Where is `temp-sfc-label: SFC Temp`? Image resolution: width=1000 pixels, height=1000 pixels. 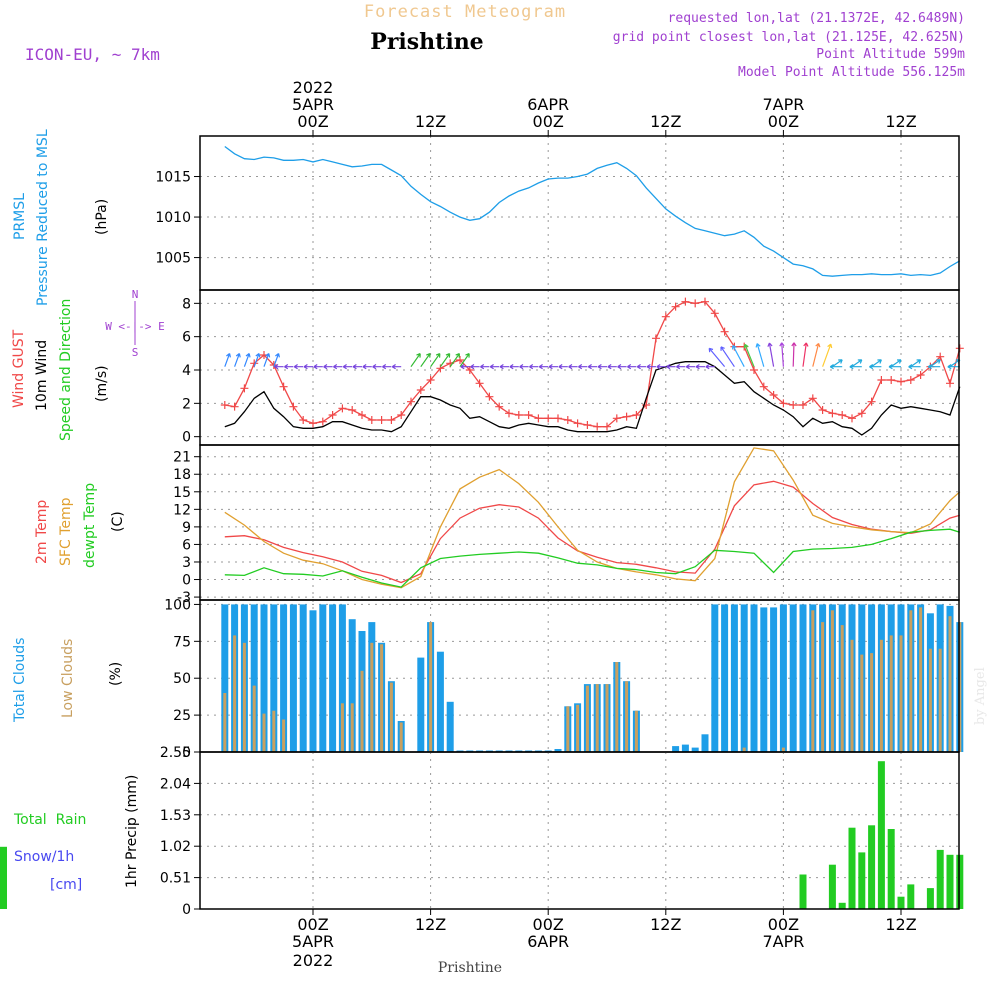 temp-sfc-label: SFC Temp is located at coordinates (66, 531).